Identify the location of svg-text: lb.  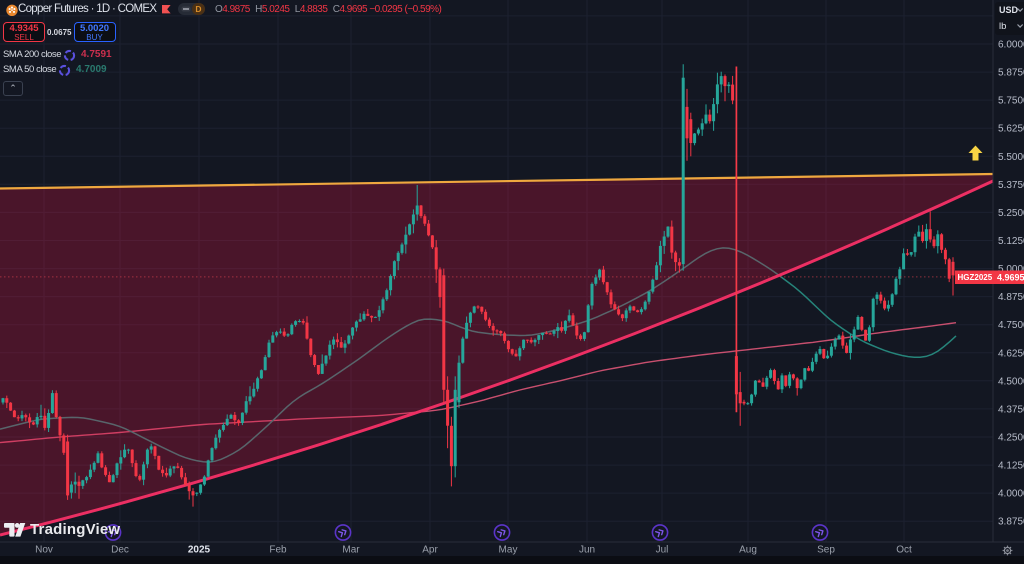
(1002, 26).